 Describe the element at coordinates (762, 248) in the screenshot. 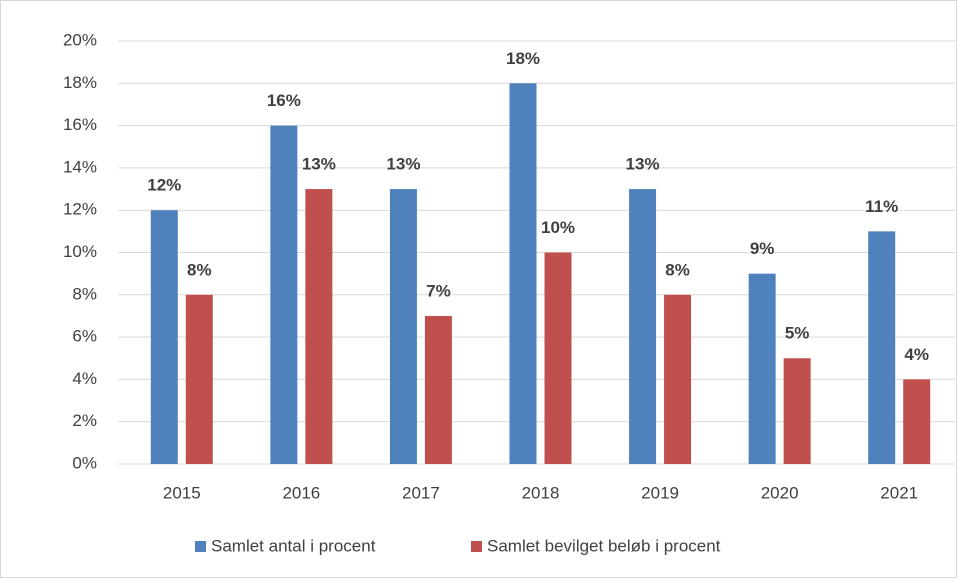

I see `value-label: 9%` at that location.